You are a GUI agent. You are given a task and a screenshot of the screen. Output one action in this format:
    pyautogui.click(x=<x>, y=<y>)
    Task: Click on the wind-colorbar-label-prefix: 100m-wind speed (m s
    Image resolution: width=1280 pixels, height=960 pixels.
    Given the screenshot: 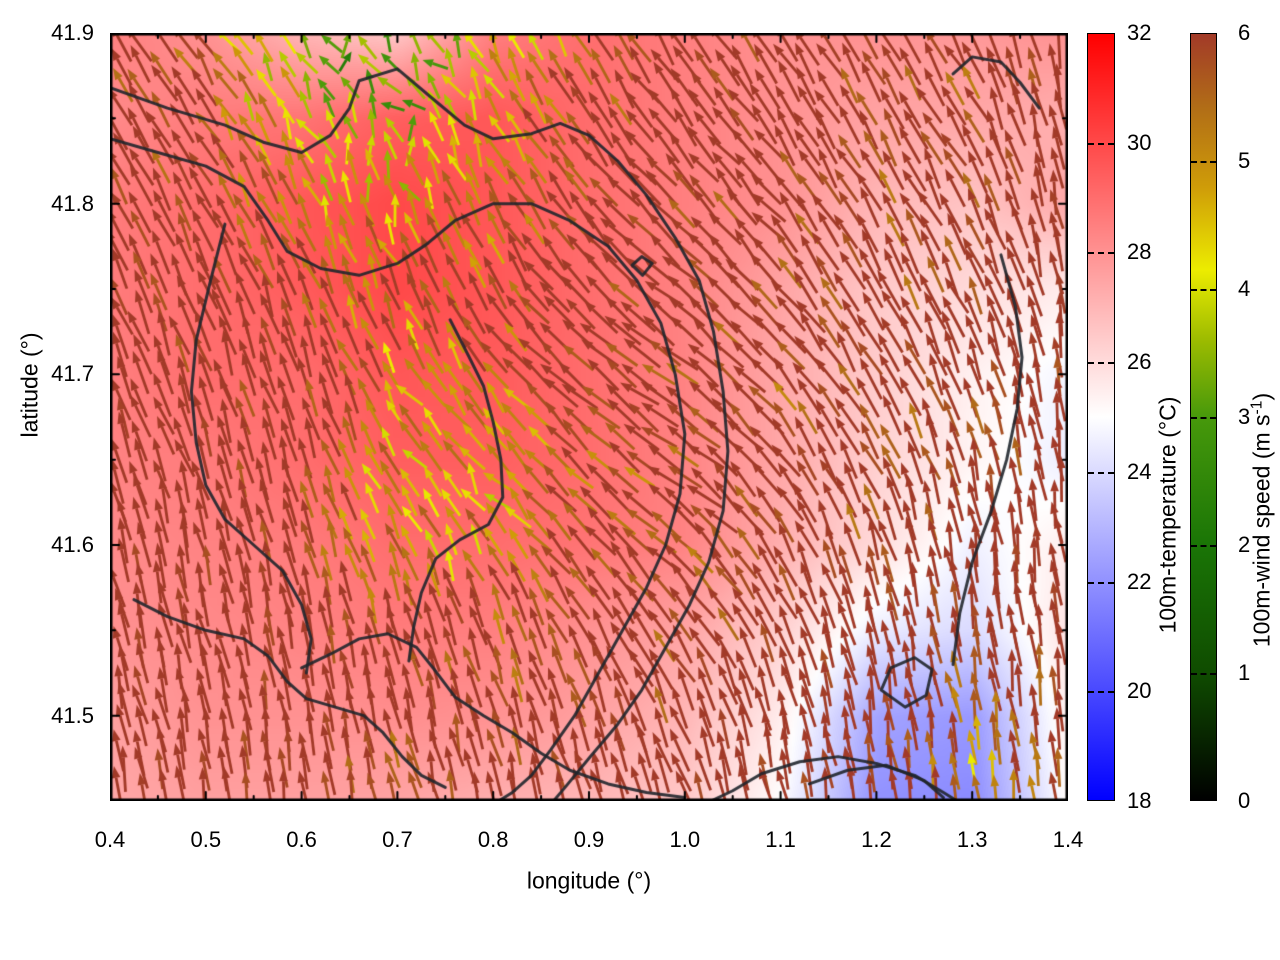 What is the action you would take?
    pyautogui.click(x=1261, y=531)
    